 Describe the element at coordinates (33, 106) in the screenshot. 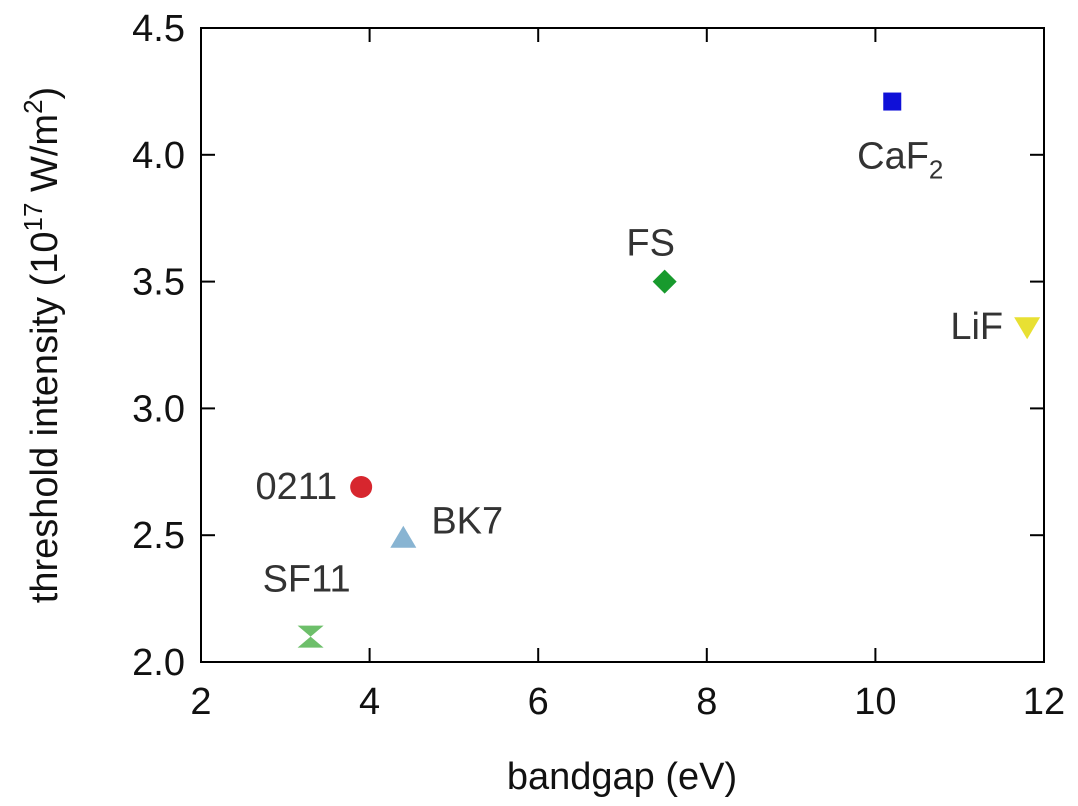

I see `y-axis-title-sup2: 2` at that location.